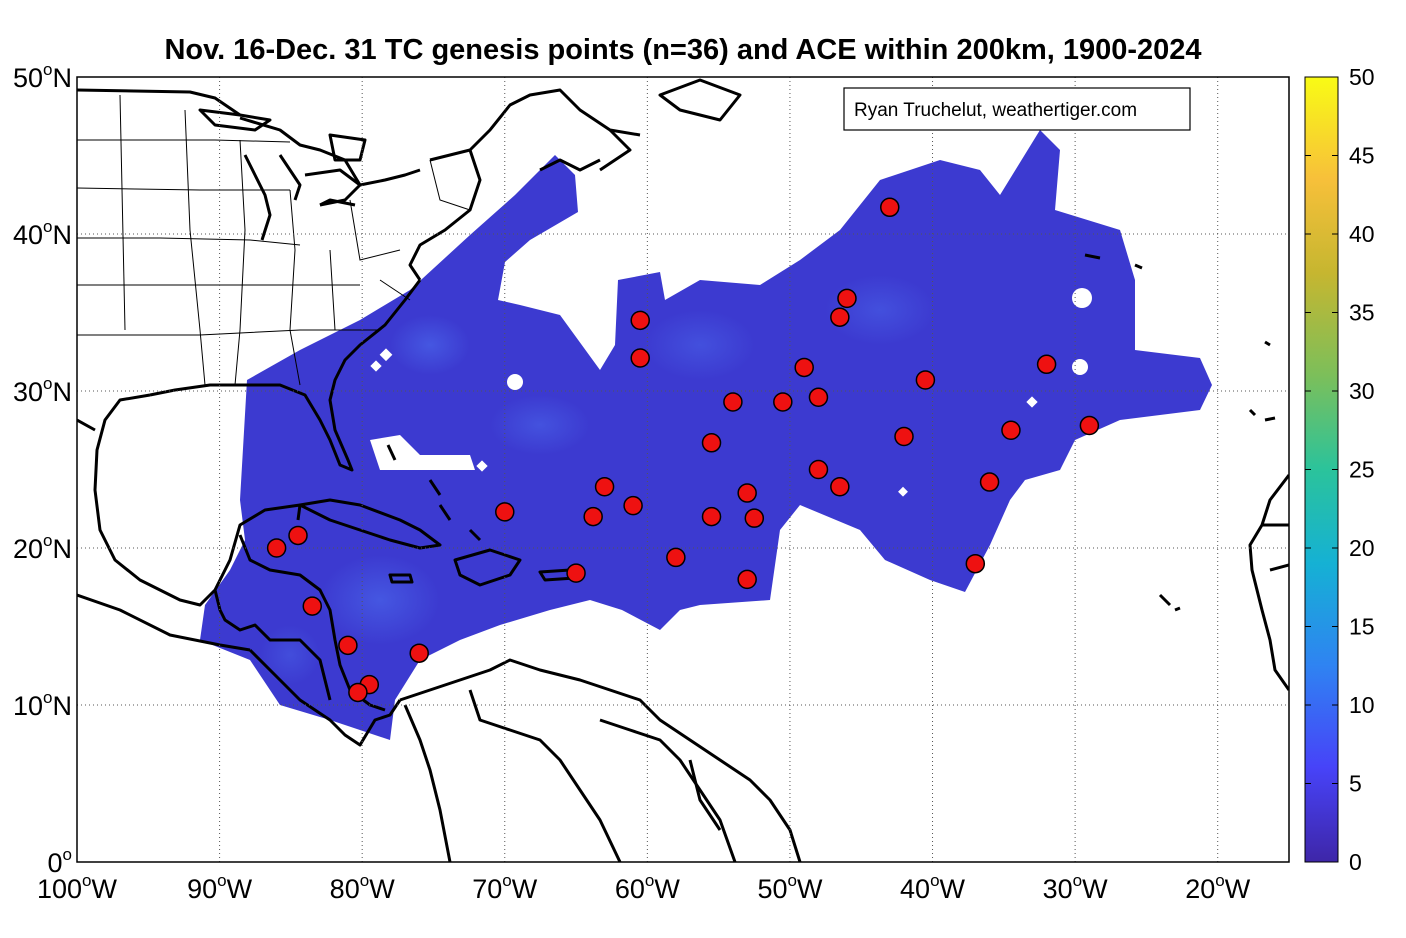 The width and height of the screenshot is (1406, 938). Describe the element at coordinates (648, 887) in the screenshot. I see `lon-label: 60oW` at that location.